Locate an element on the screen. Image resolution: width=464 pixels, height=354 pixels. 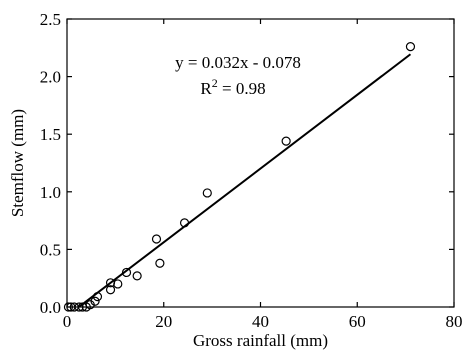
x-tick-label: 60 is located at coordinates (357, 321).